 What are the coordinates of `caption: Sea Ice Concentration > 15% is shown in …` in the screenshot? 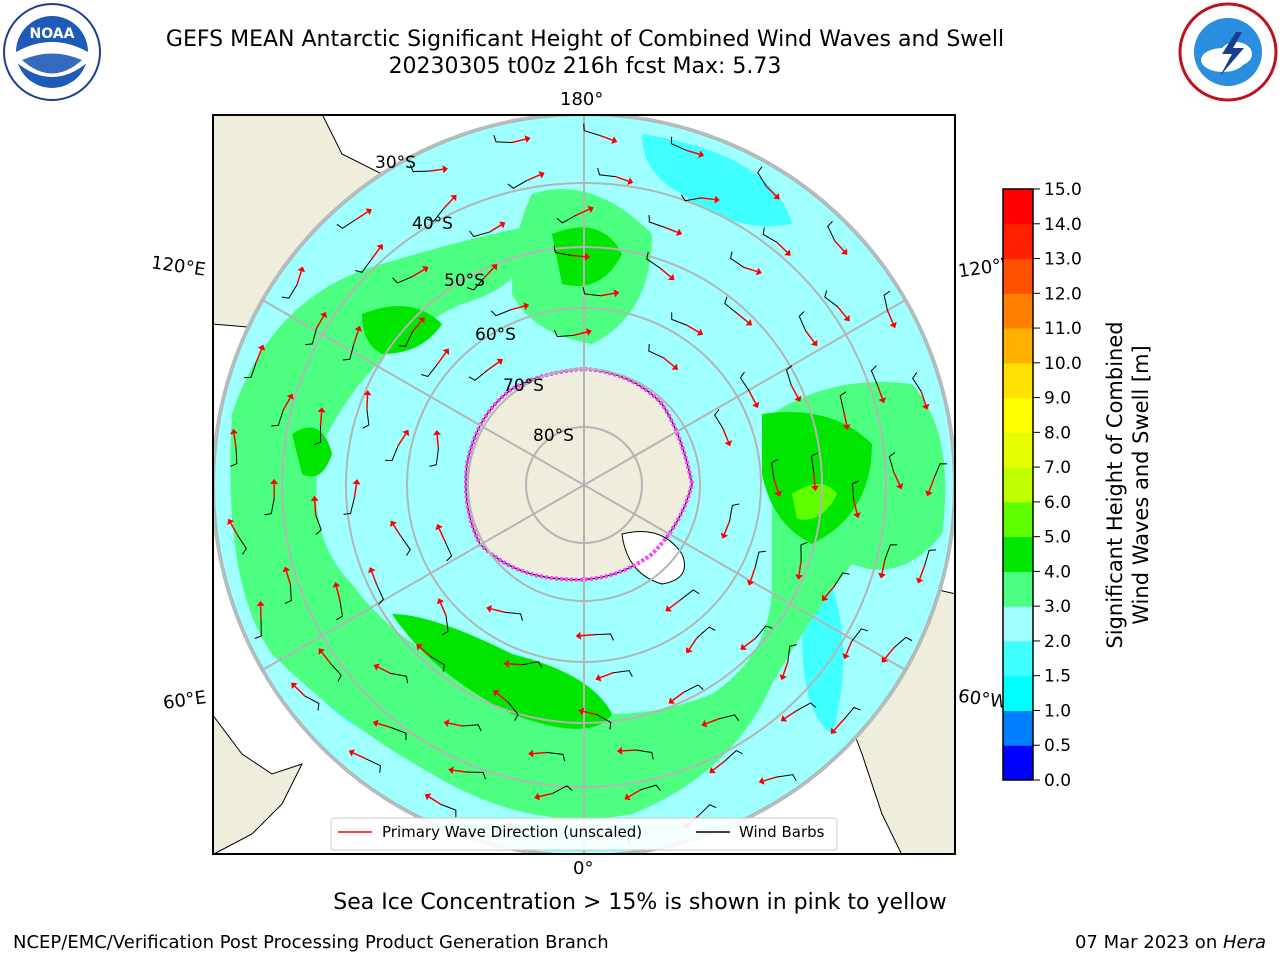 It's located at (640, 902).